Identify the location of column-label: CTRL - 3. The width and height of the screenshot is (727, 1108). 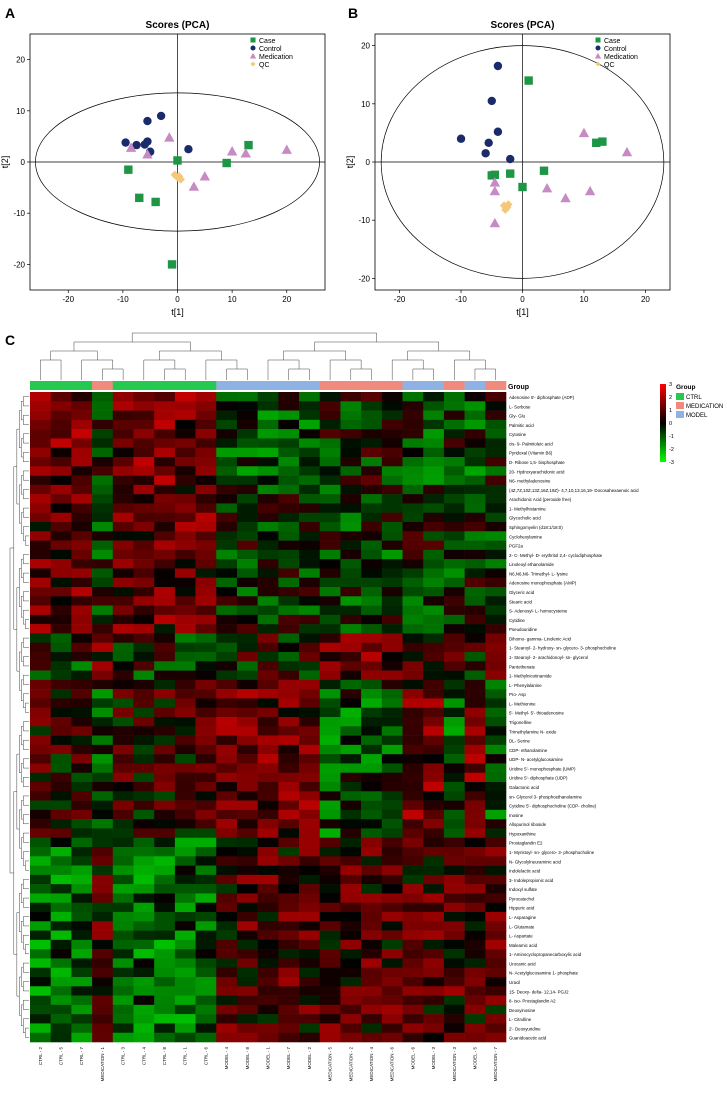
(123, 1056).